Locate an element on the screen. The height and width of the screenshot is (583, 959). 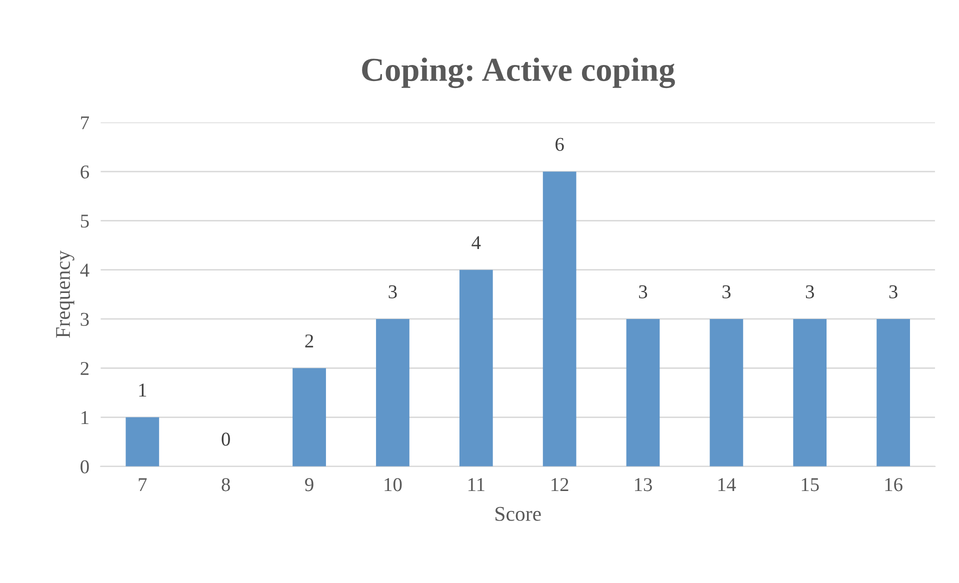
y-axis-title: Frequency is located at coordinates (65, 294).